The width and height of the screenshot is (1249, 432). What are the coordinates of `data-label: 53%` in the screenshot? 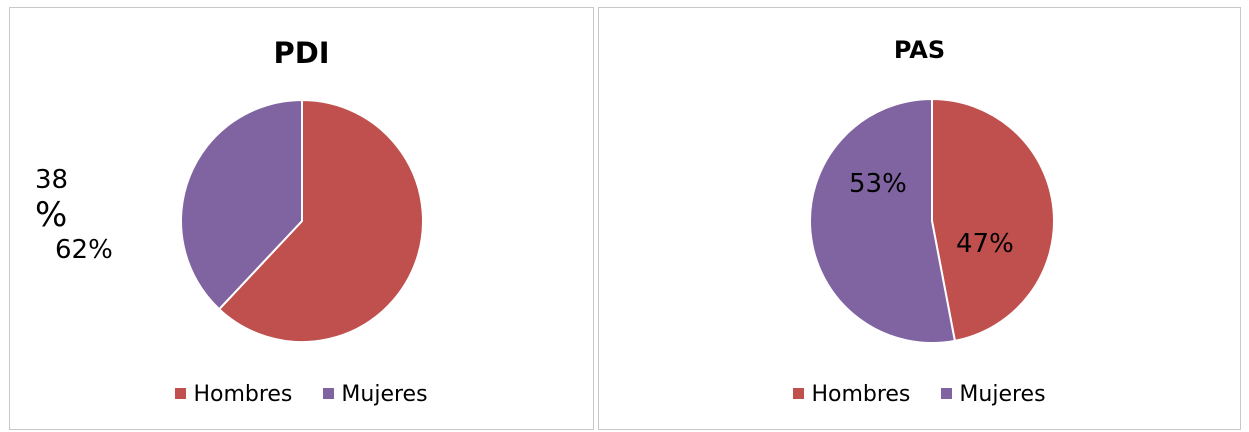 It's located at (878, 184).